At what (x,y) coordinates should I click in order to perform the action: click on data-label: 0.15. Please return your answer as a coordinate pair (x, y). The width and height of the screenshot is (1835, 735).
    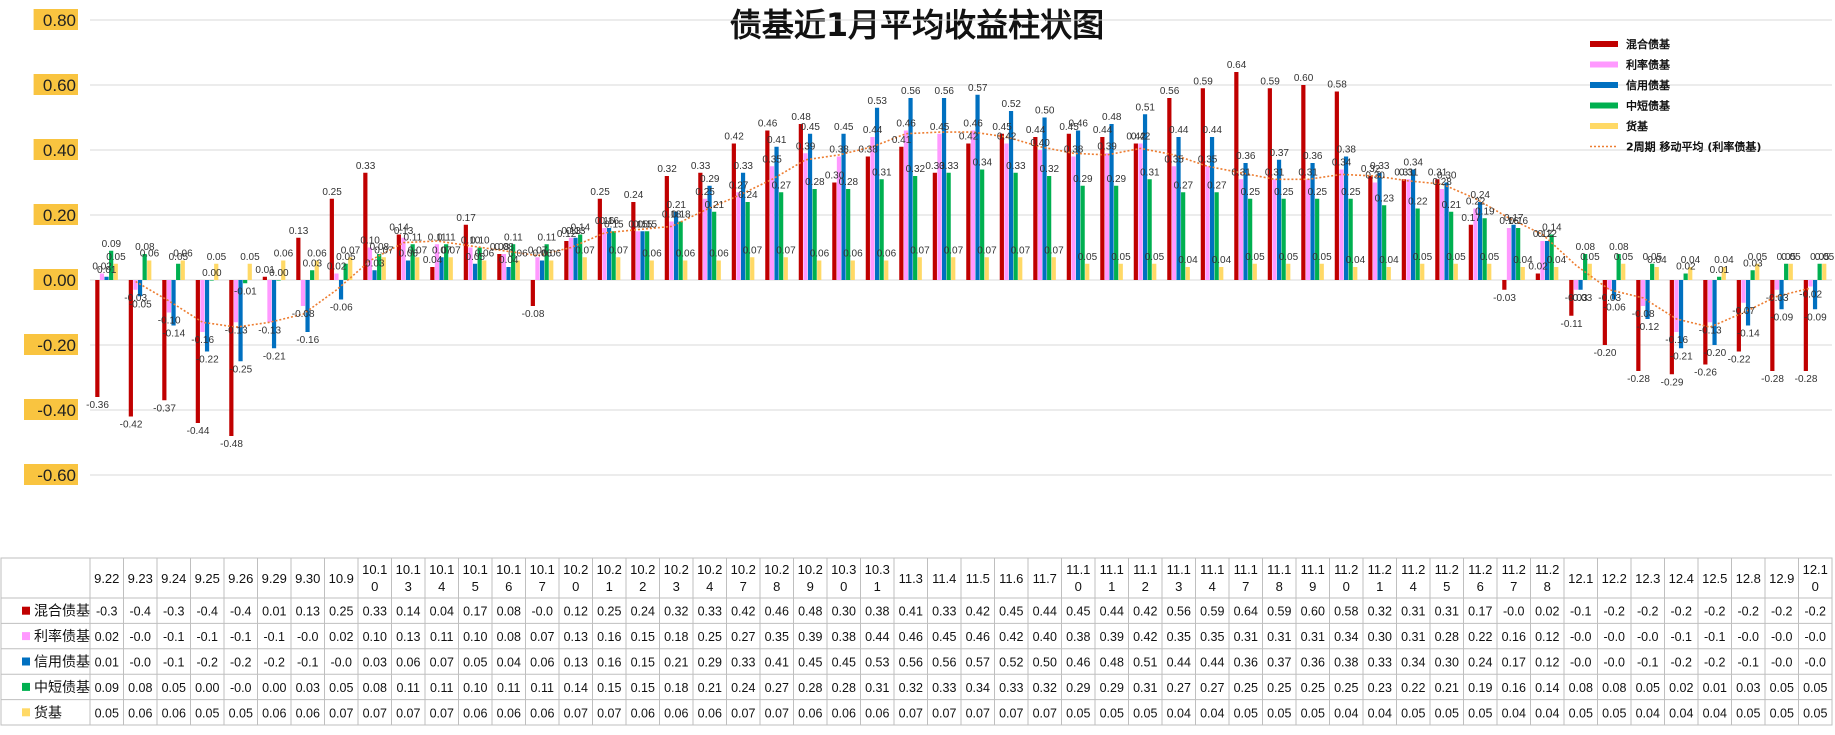
    Looking at the image, I should click on (614, 224).